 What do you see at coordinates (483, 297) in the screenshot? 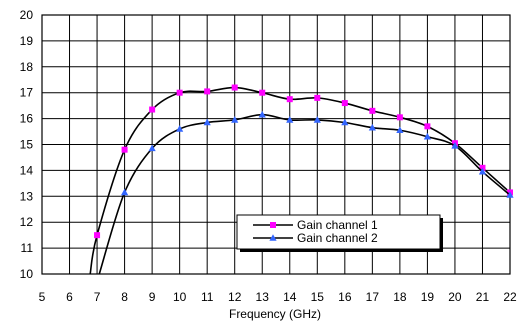
I see `x-tick-label: 21` at bounding box center [483, 297].